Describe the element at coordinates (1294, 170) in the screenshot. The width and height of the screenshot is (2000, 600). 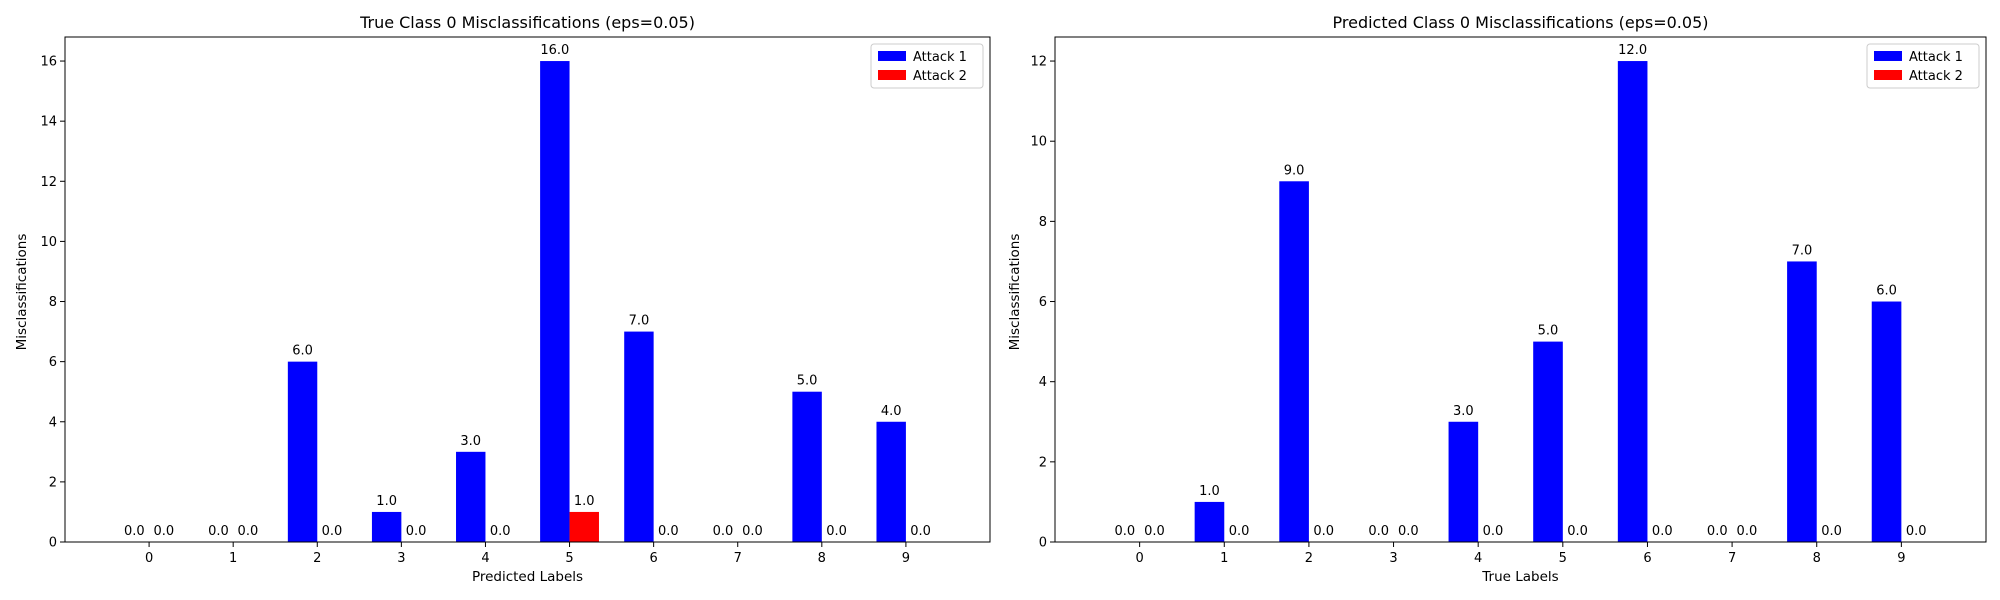
I see `data-label: 9.0` at that location.